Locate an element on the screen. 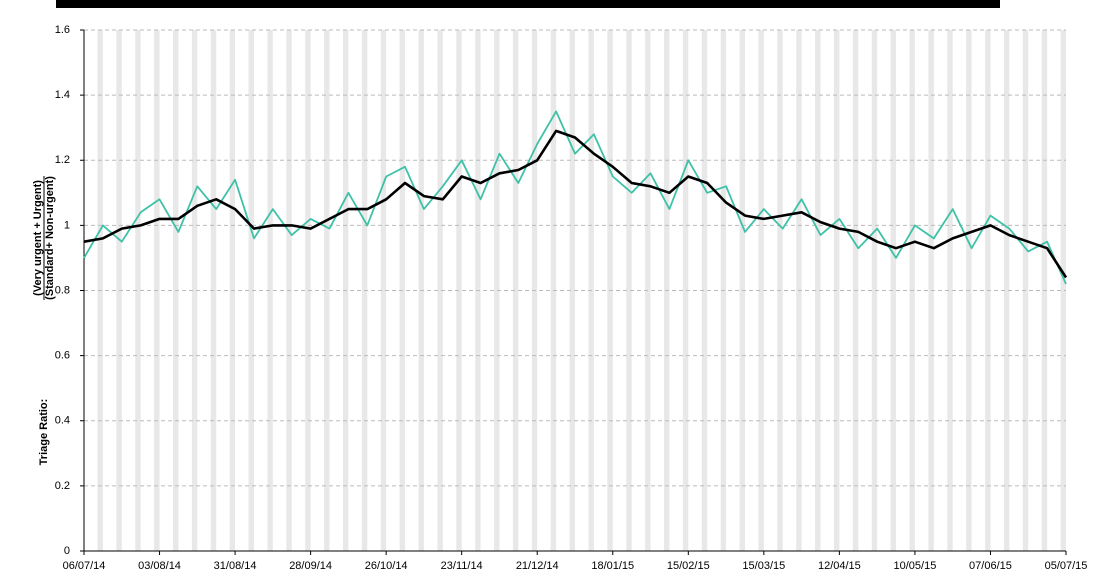 The width and height of the screenshot is (1098, 578). x-tick-label: 15/02/15 is located at coordinates (688, 566).